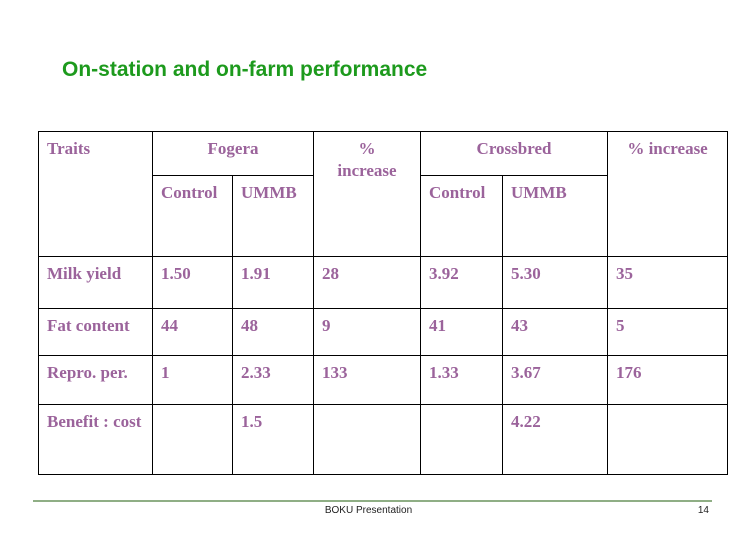 The height and width of the screenshot is (539, 737). I want to click on table-row: Benefit : cost 1.5 4.22, so click(383, 439).